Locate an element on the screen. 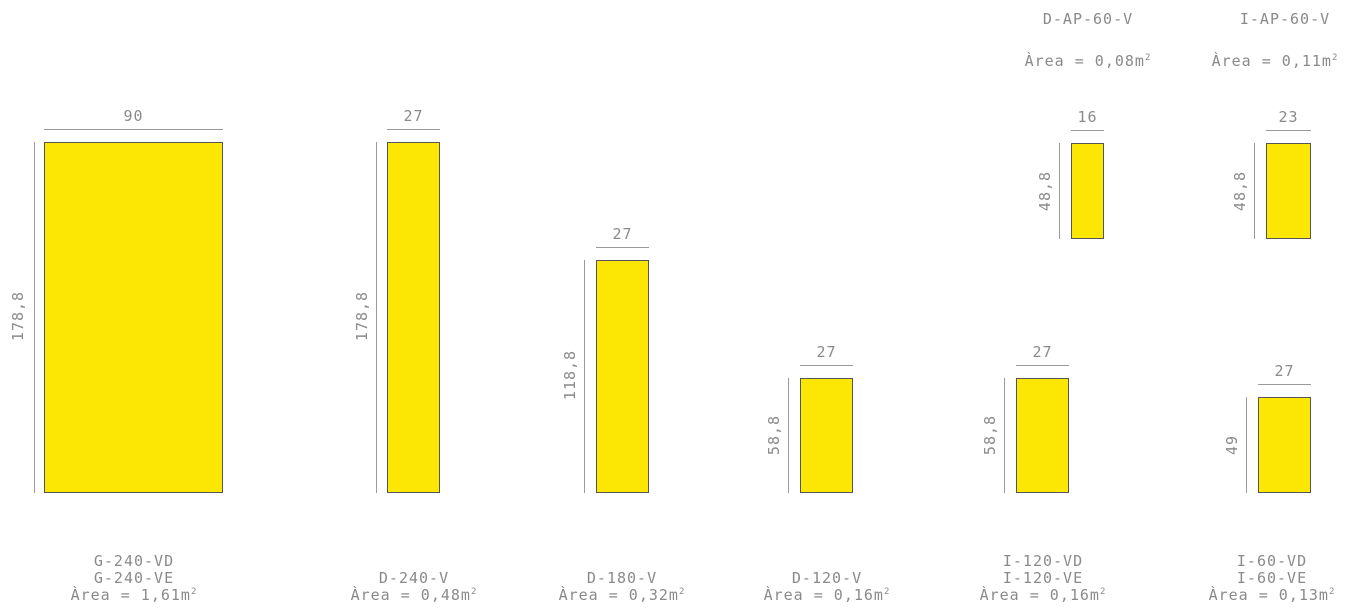  panel-caption: D-240-V Àrea = 0,48m2 is located at coordinates (414, 587).